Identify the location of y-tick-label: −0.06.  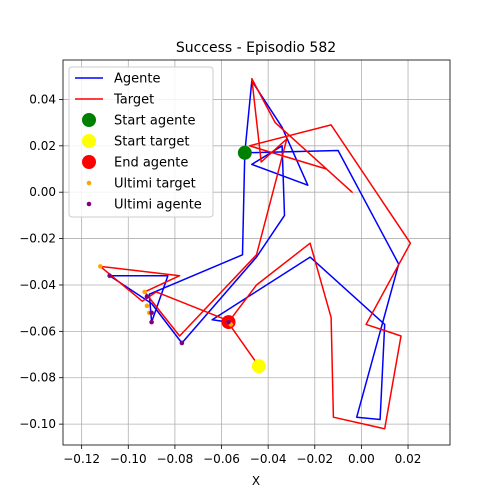
(37, 331).